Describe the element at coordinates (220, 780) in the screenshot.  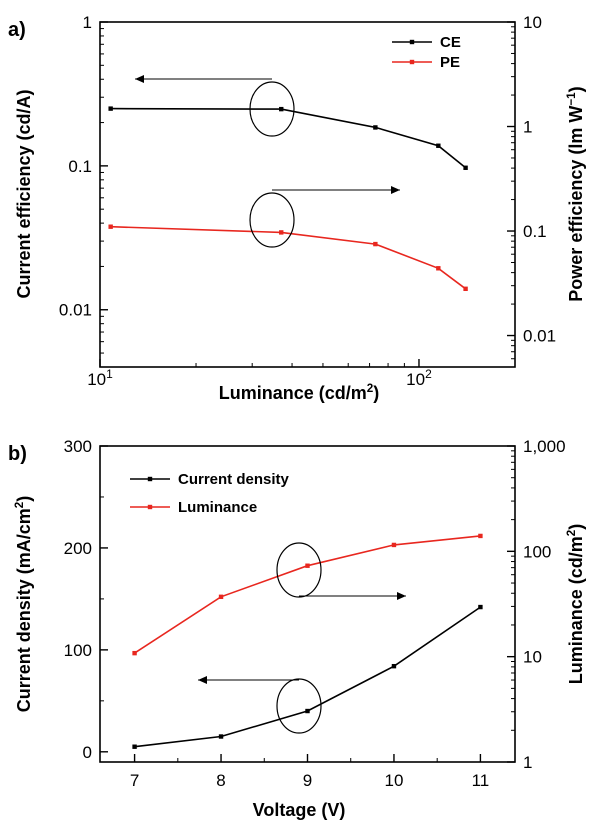
I see `x-tick-label: 8` at that location.